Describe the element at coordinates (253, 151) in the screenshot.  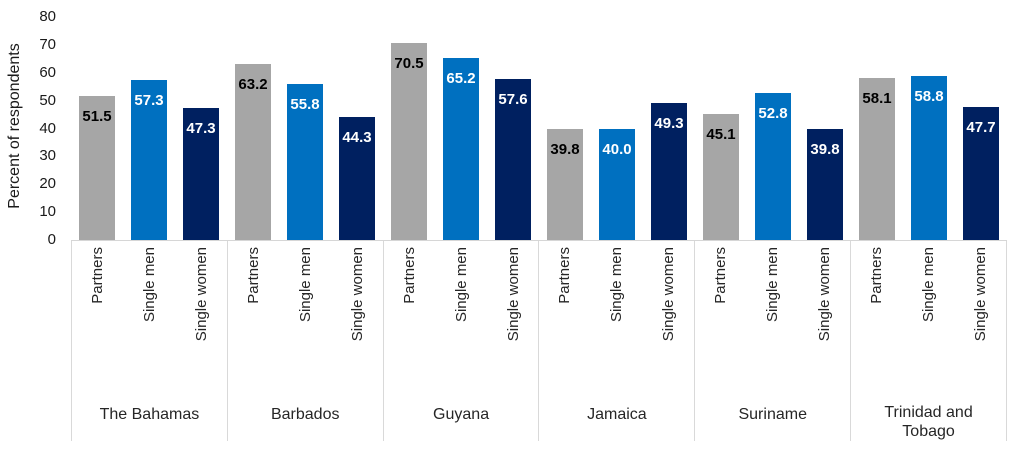
I see `bar: 63.2` at that location.